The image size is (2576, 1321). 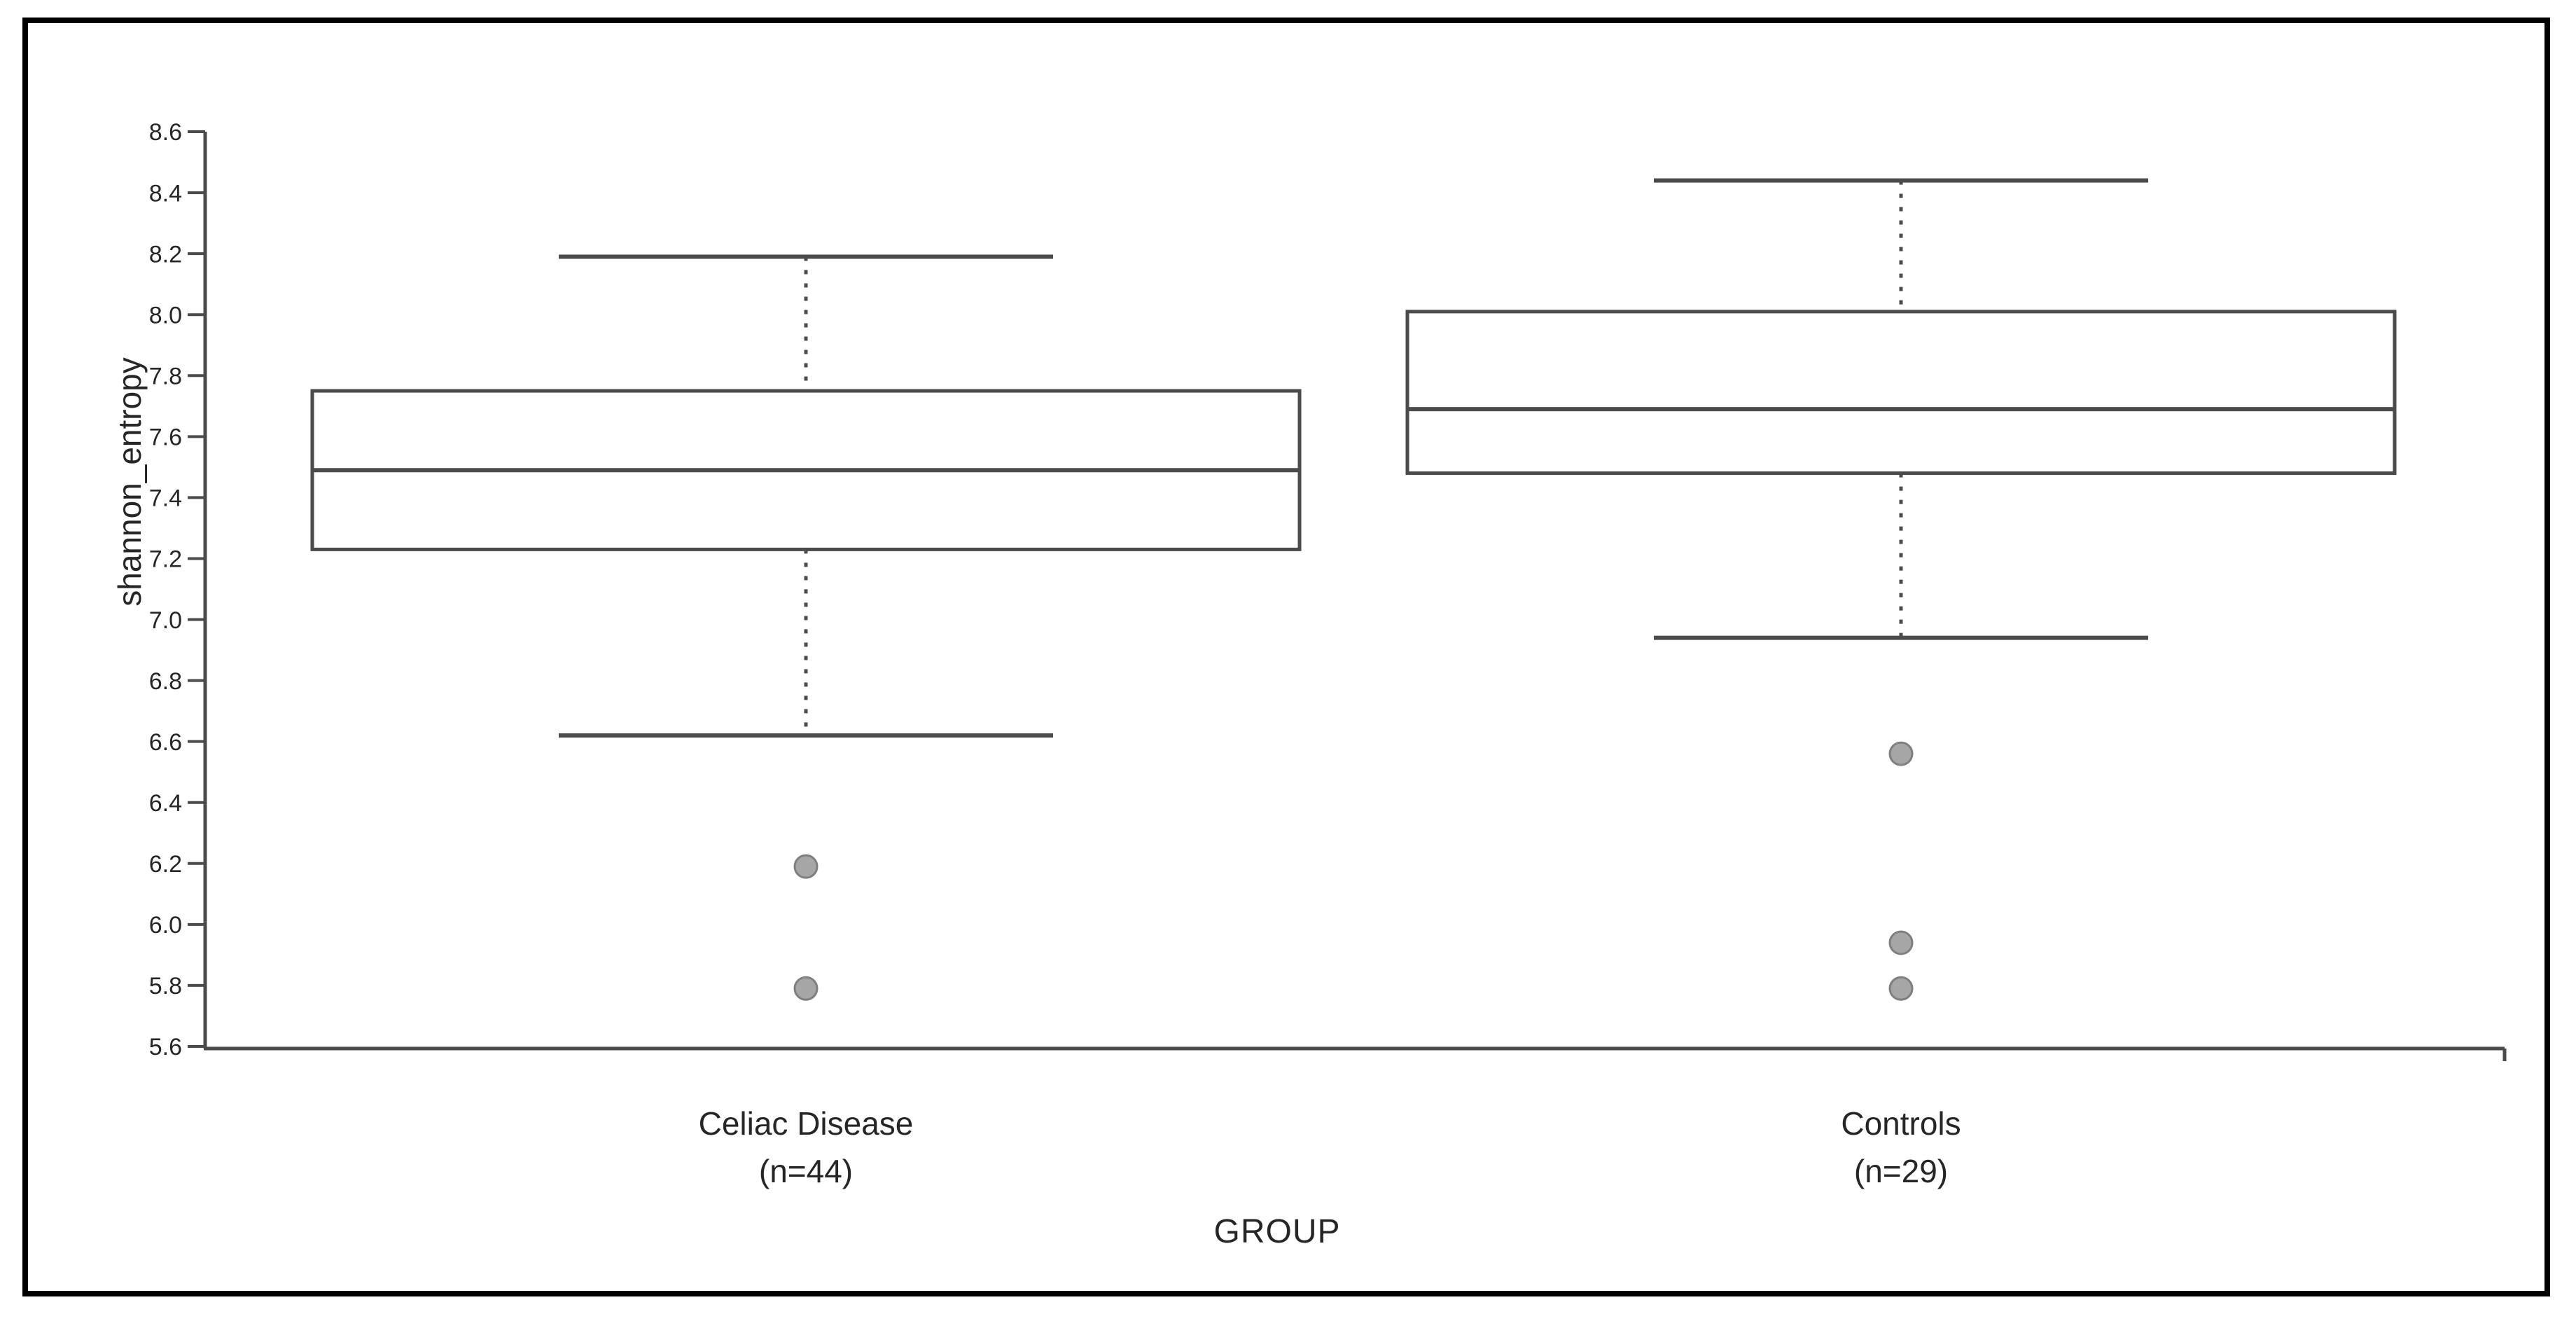 What do you see at coordinates (165, 499) in the screenshot?
I see `y-tick-label: 7.4` at bounding box center [165, 499].